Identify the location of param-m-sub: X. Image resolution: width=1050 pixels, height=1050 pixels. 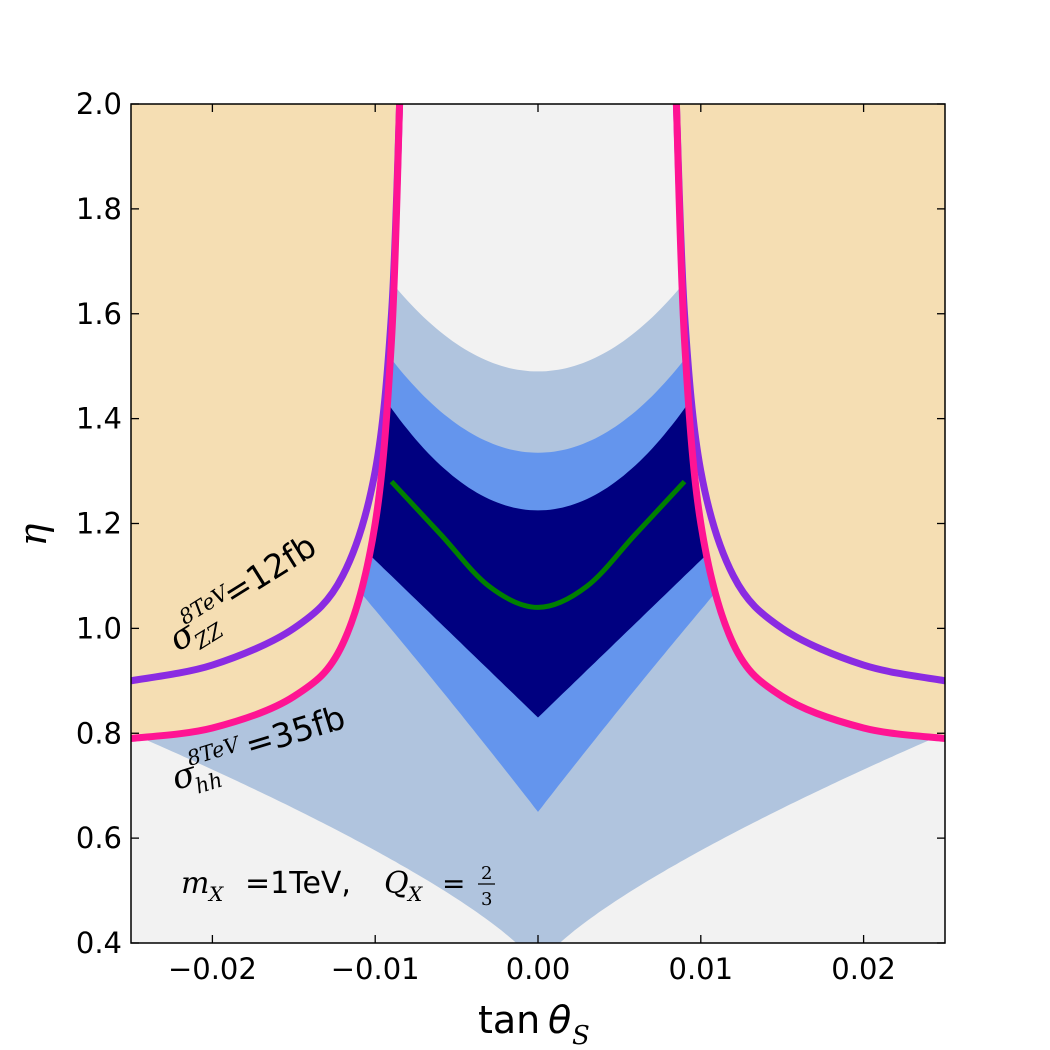
(215, 894).